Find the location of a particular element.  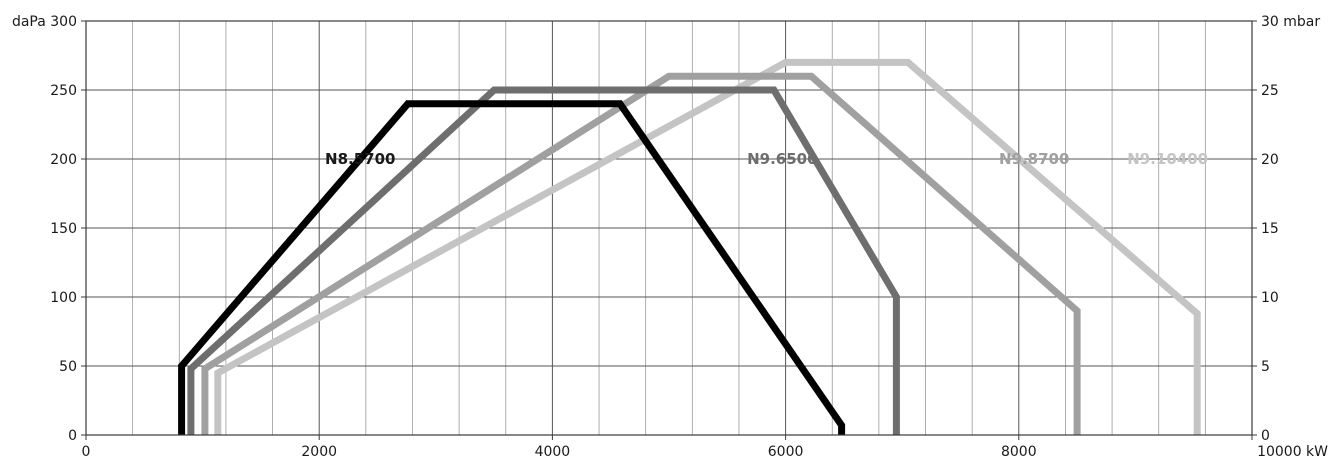

y-tick-label: 150 is located at coordinates (63, 229).